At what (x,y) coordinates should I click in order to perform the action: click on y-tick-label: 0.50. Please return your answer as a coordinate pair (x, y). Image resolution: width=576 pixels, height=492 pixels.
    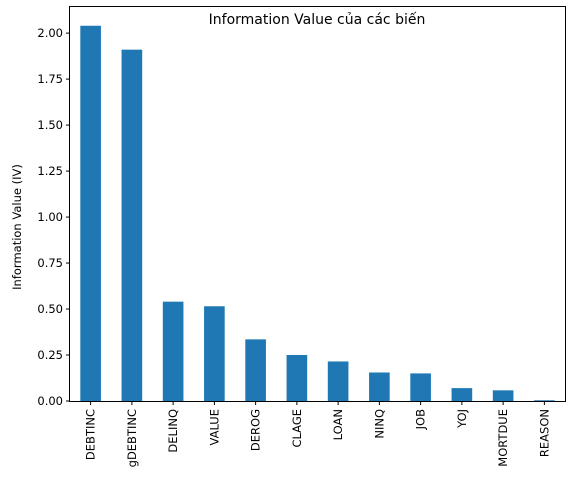
    Looking at the image, I should click on (50, 309).